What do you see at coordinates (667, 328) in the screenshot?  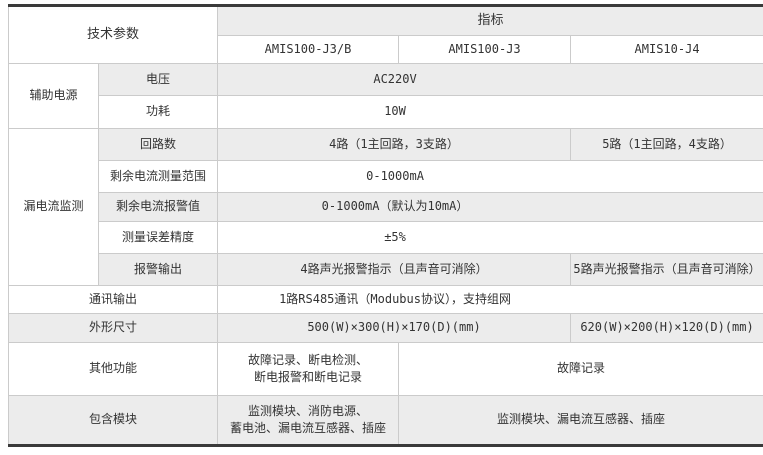 I see `value-cell-dimensions-j4: 620(W)×200(H)×120(D)(mm)` at bounding box center [667, 328].